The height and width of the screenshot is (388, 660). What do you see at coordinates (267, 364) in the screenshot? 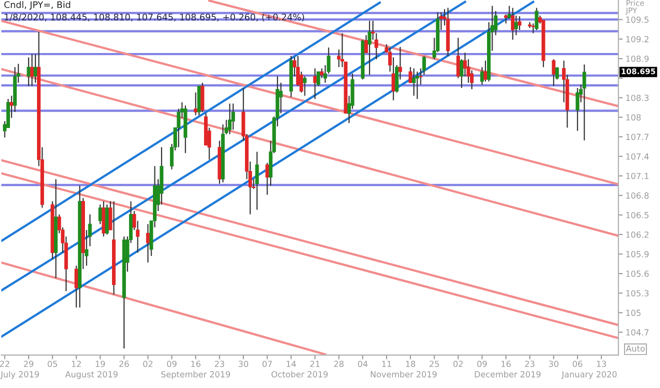
I see `x-tick-label: 07` at bounding box center [267, 364].